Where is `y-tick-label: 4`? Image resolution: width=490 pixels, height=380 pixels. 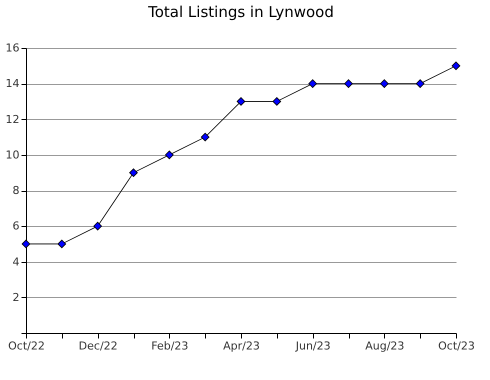 y-tick-label: 4 is located at coordinates (16, 261).